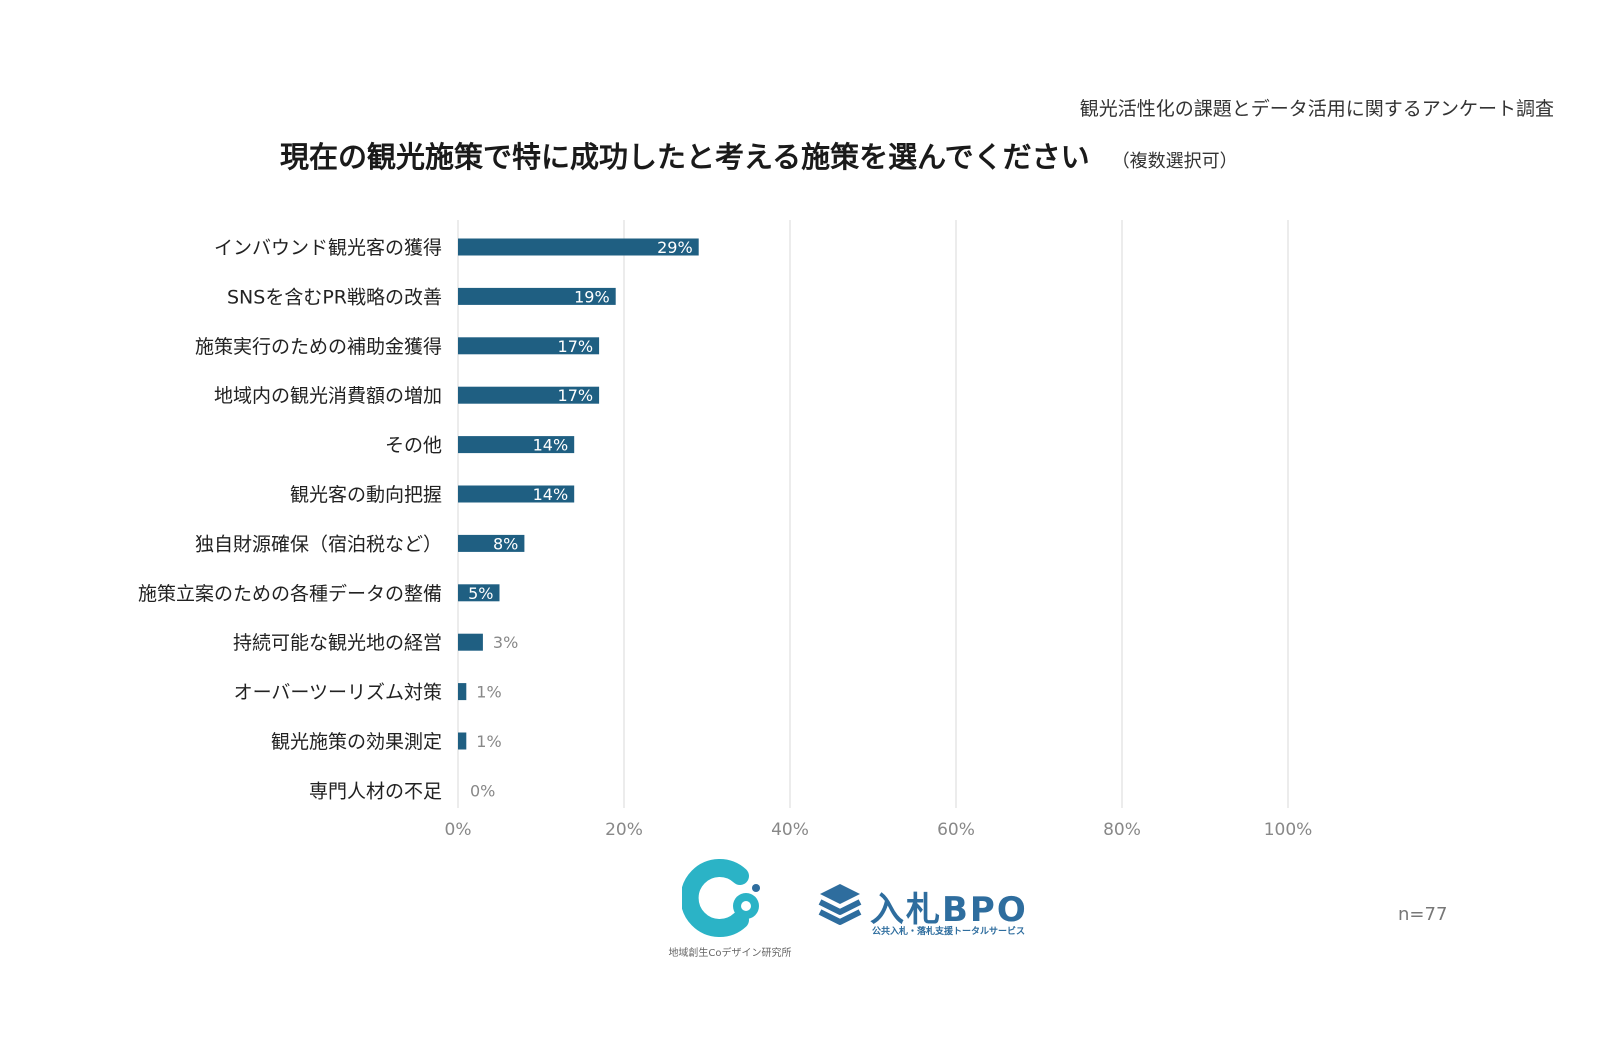 This screenshot has width=1600, height=1048. What do you see at coordinates (1423, 914) in the screenshot?
I see `sample-size-label: n=77` at bounding box center [1423, 914].